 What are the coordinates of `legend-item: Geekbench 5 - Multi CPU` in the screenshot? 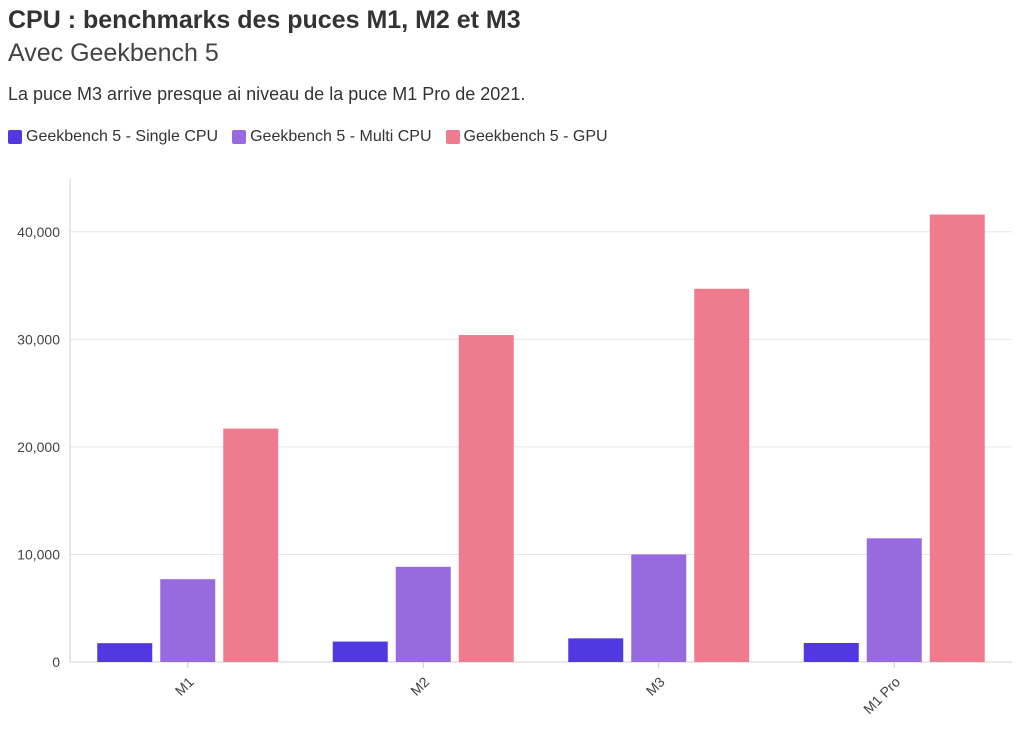 It's located at (332, 137).